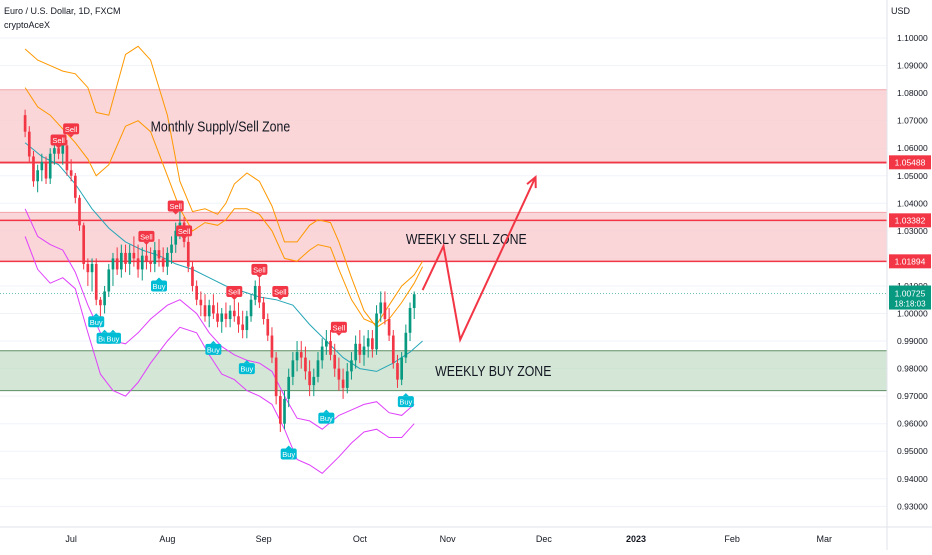 The width and height of the screenshot is (932, 555). Describe the element at coordinates (531, 182) in the screenshot. I see `projection-arrowhead` at that location.